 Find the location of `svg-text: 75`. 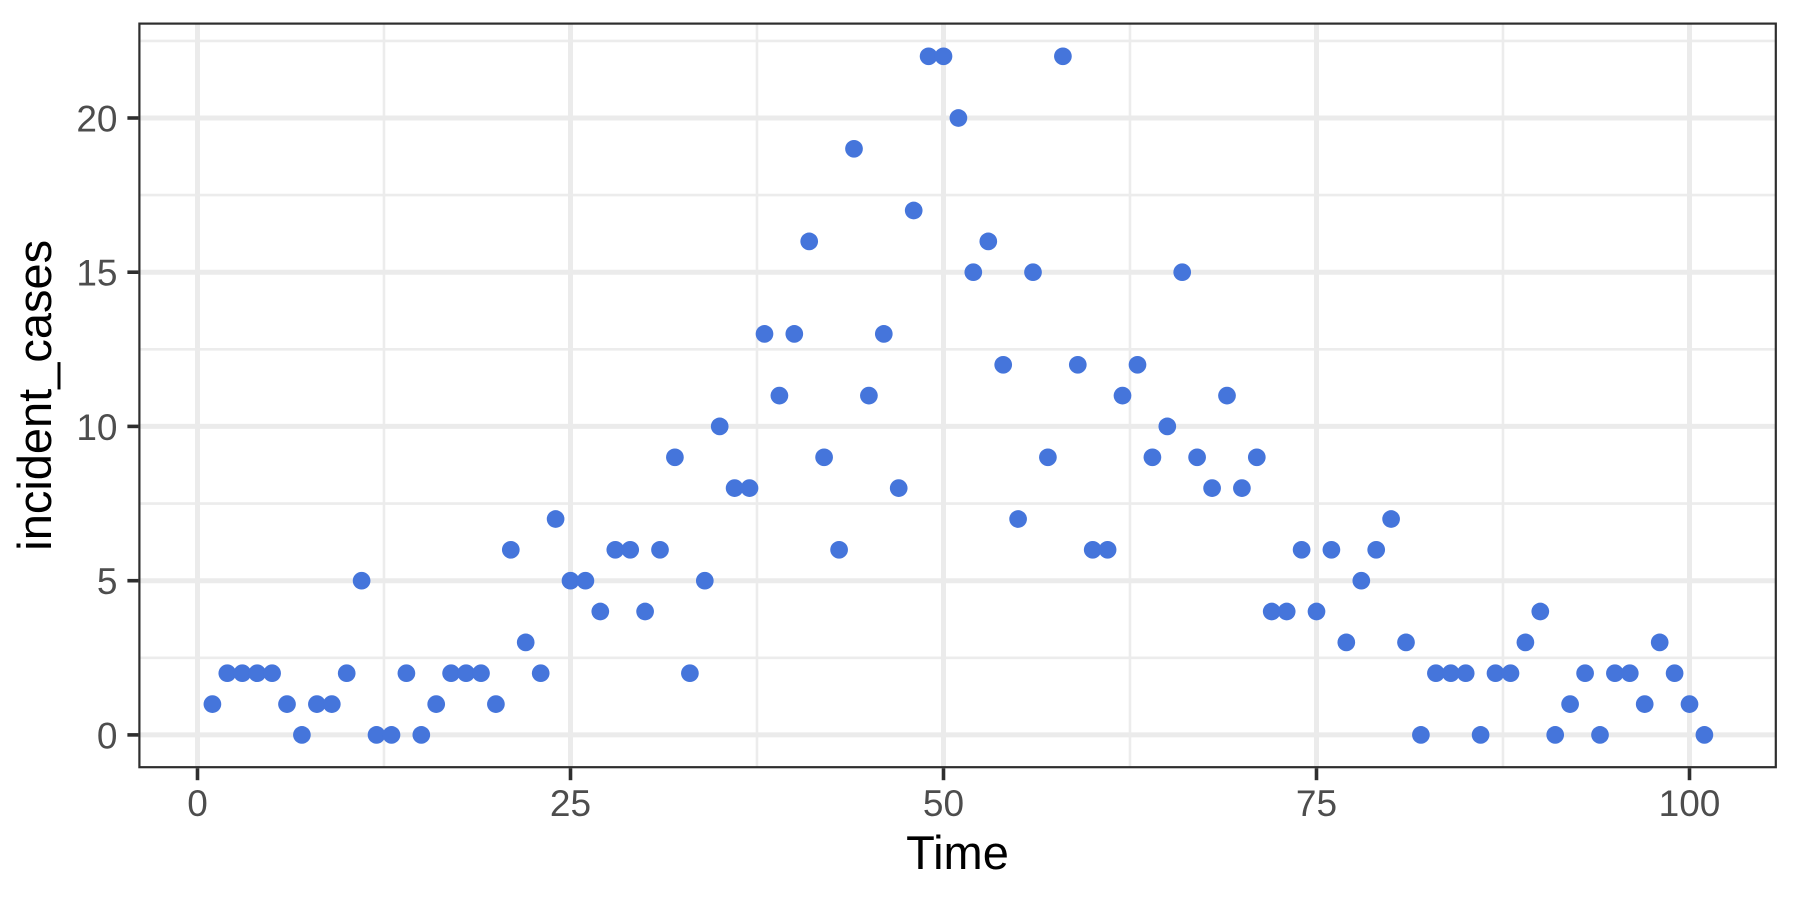

svg-text: 75 is located at coordinates (1316, 803).